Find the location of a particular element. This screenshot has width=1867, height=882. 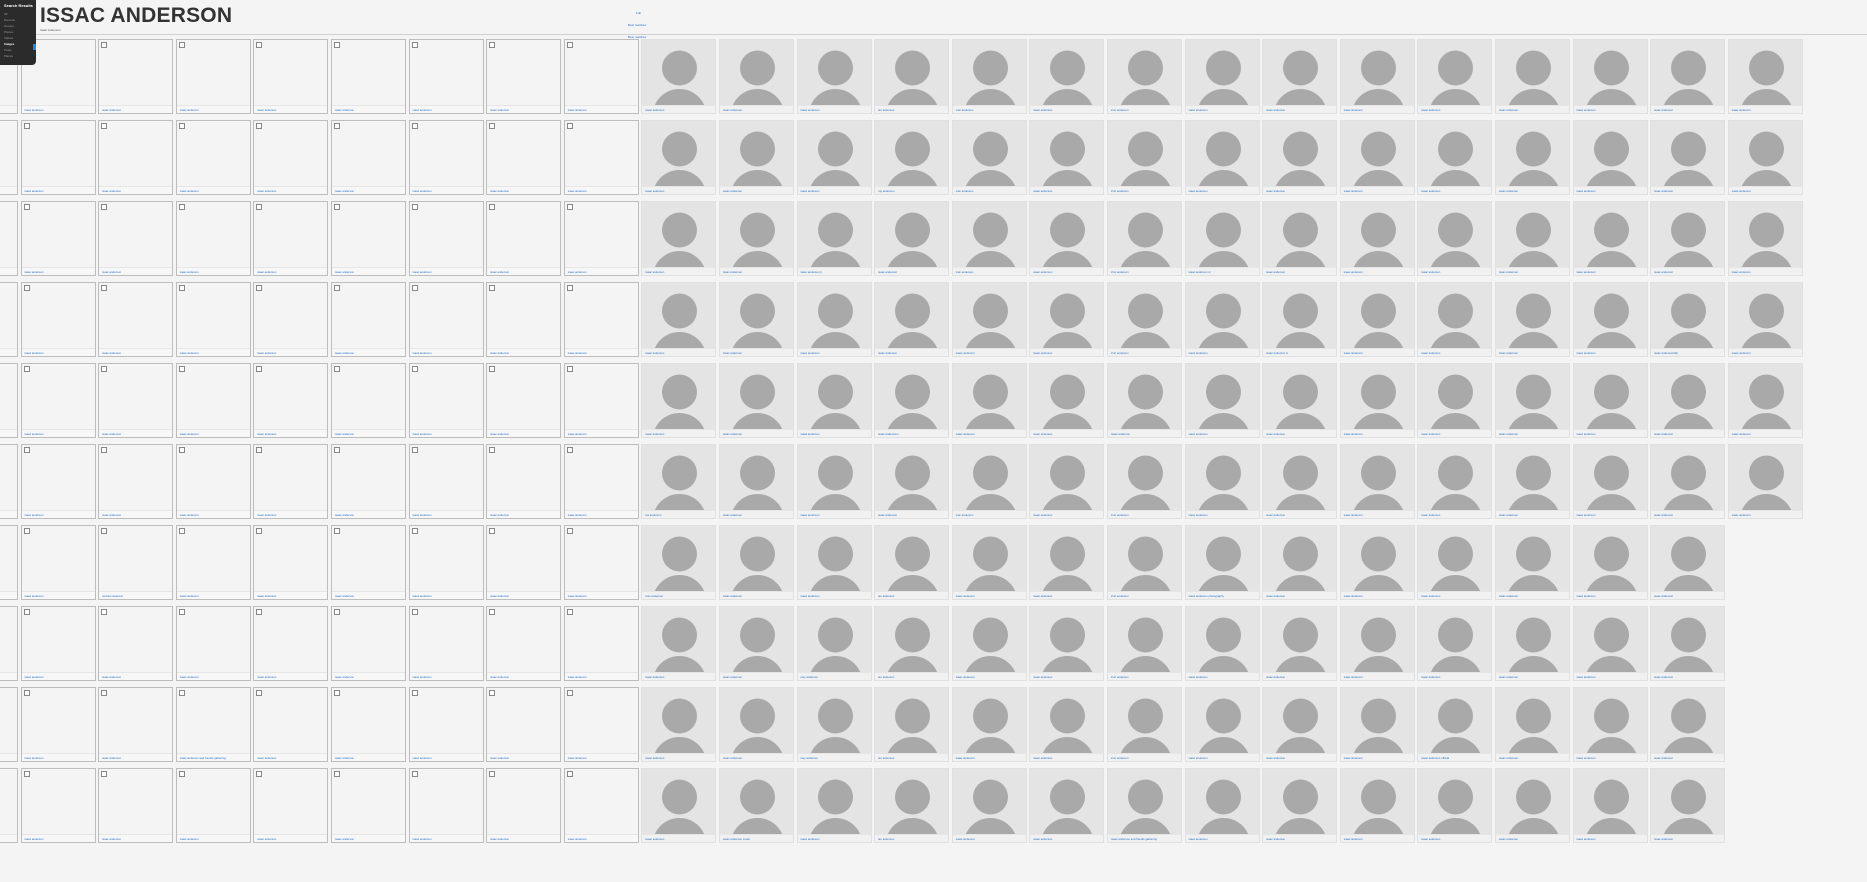

result-card: isaac anderson and friends gathering is located at coordinates (1144, 805).